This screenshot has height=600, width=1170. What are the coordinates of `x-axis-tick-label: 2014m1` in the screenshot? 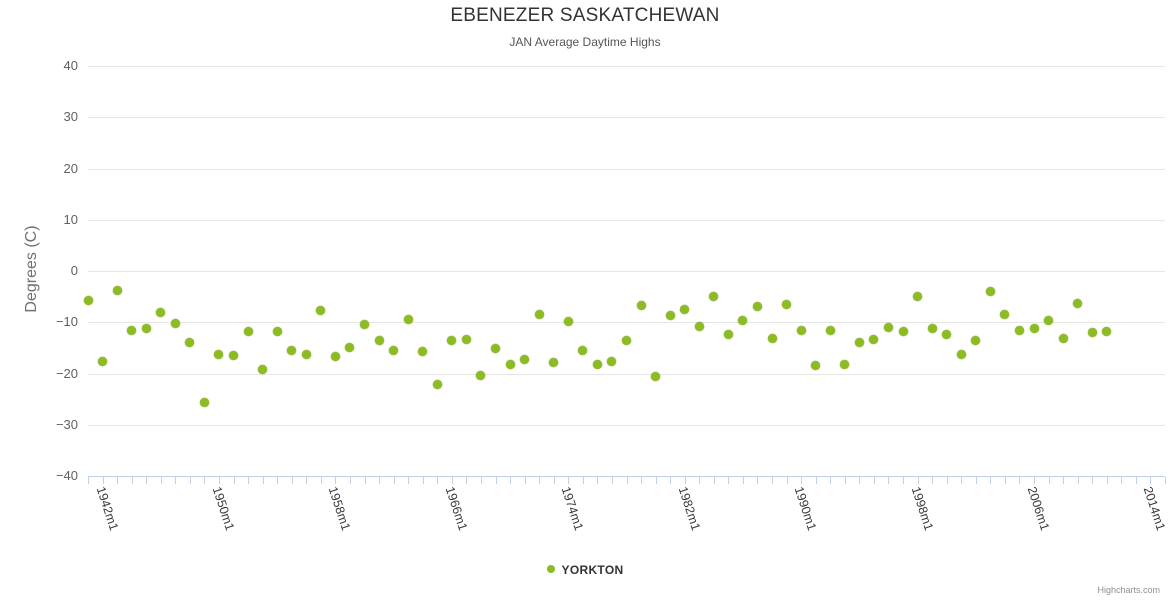 It's located at (1155, 509).